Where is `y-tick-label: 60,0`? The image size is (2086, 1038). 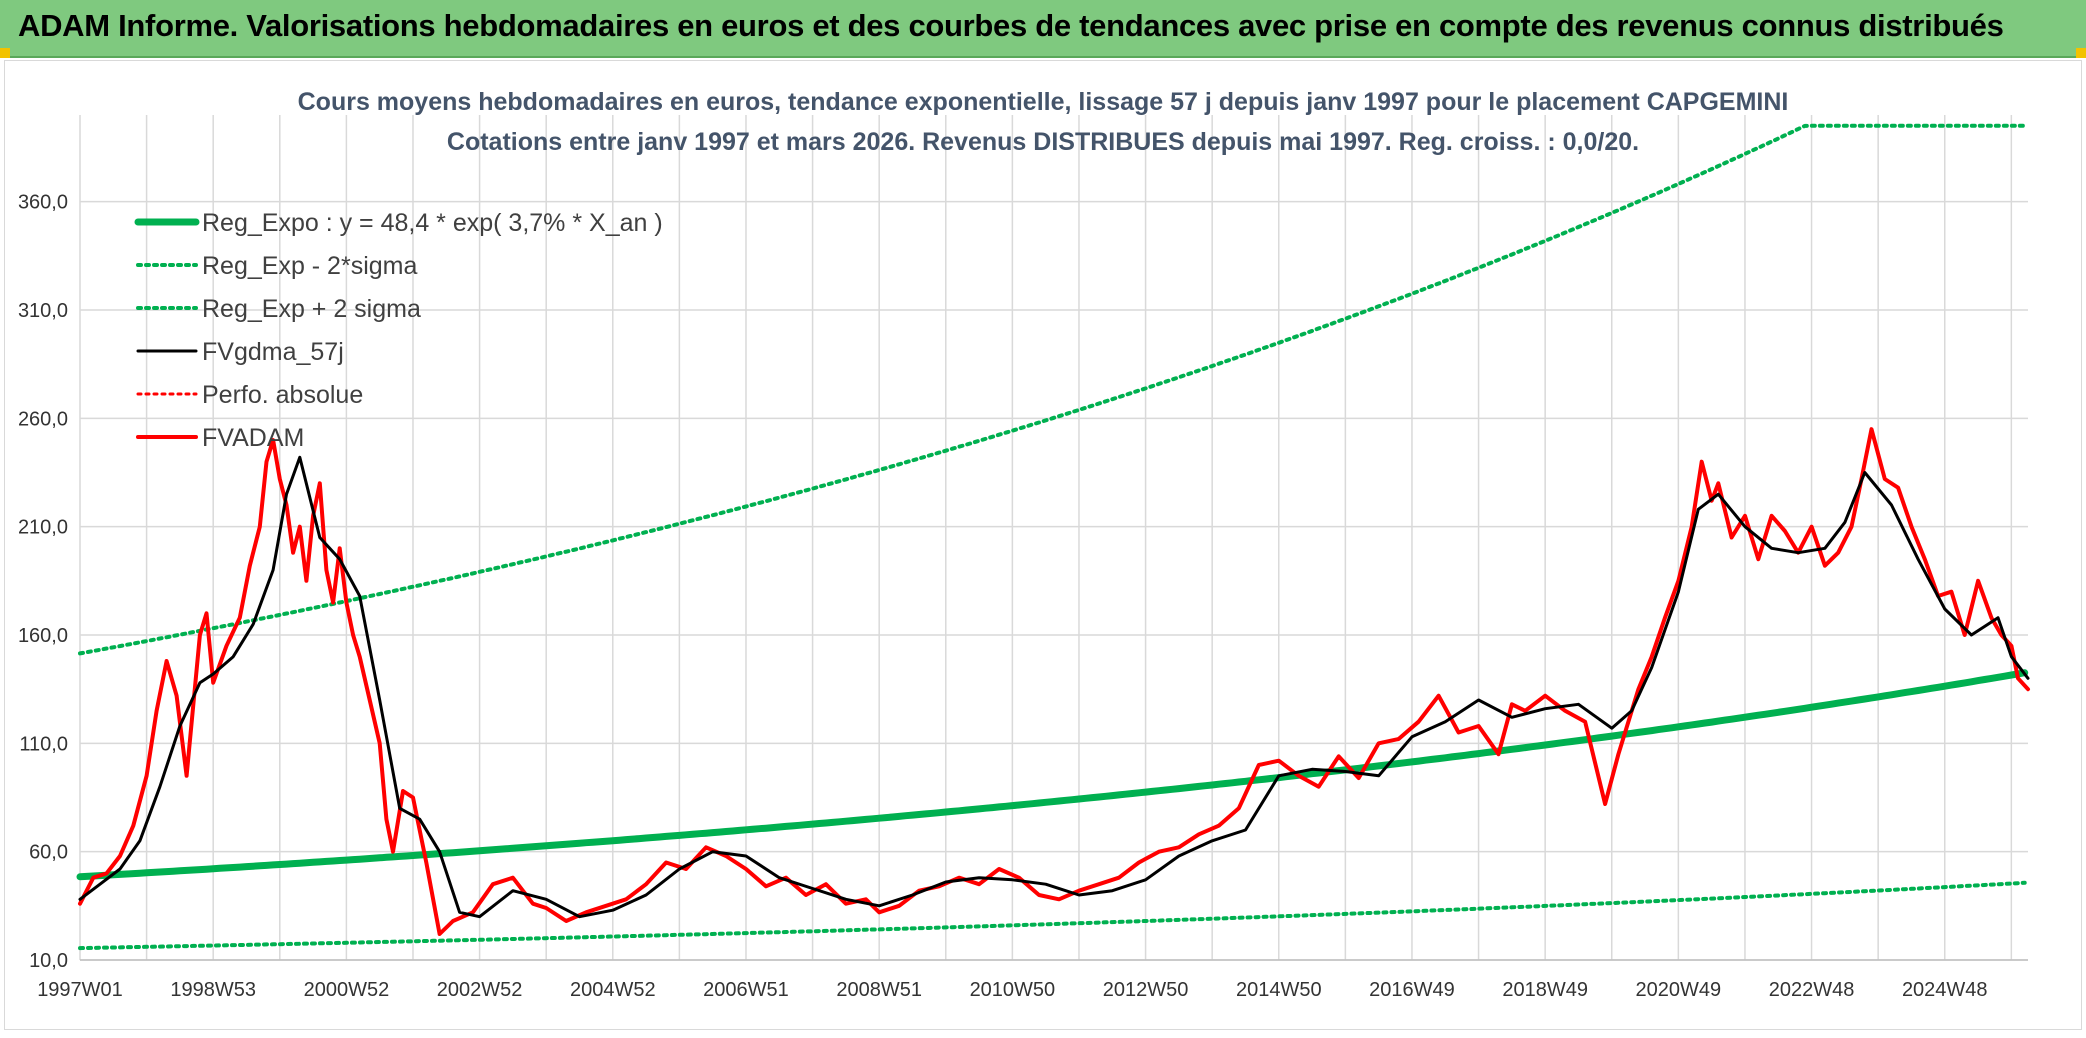 y-tick-label: 60,0 is located at coordinates (48, 853).